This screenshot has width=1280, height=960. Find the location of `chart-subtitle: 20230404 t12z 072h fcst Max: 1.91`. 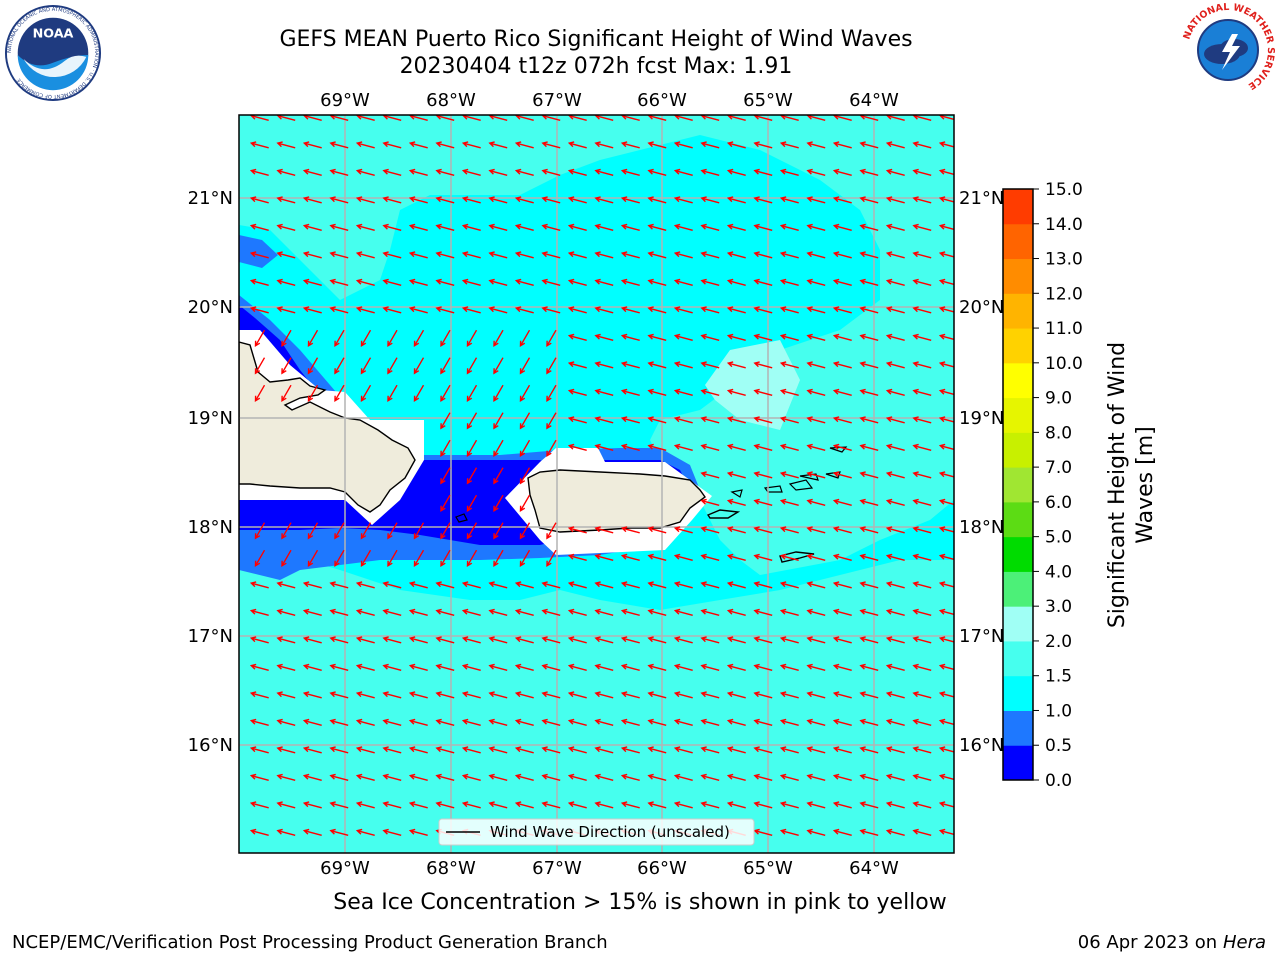

chart-subtitle: 20230404 t12z 072h fcst Max: 1.91 is located at coordinates (596, 66).